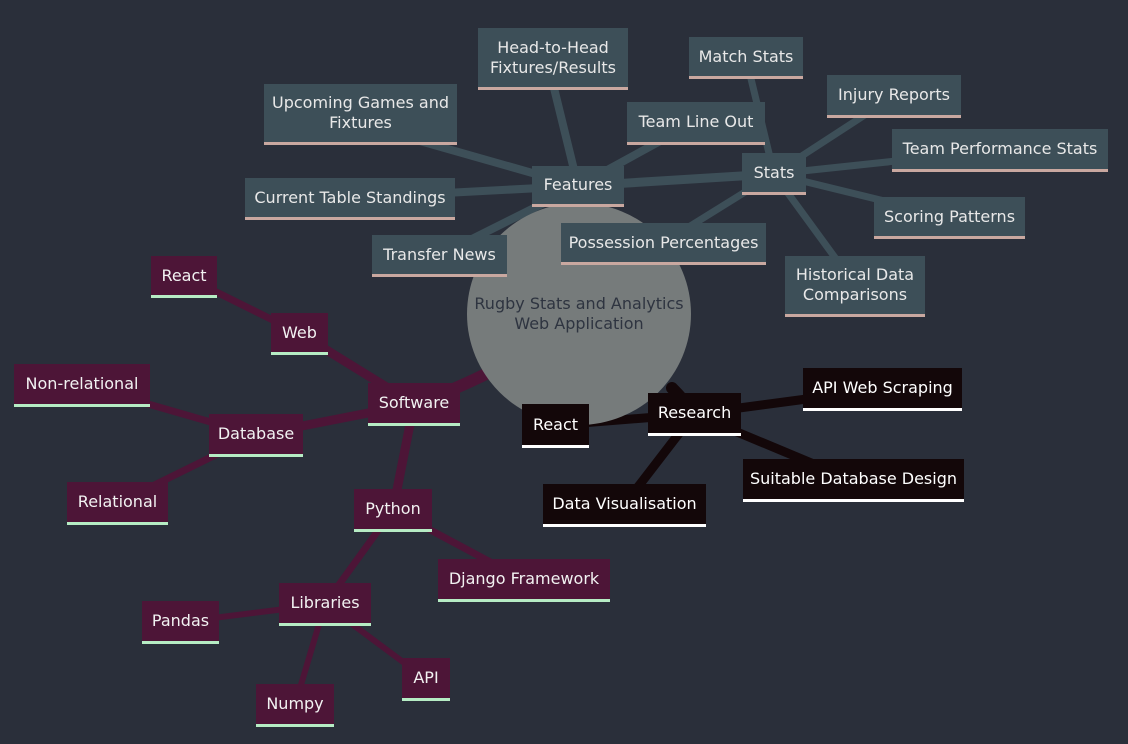 The height and width of the screenshot is (744, 1128). Describe the element at coordinates (524, 580) in the screenshot. I see `node-django-framework: Django Framework` at that location.